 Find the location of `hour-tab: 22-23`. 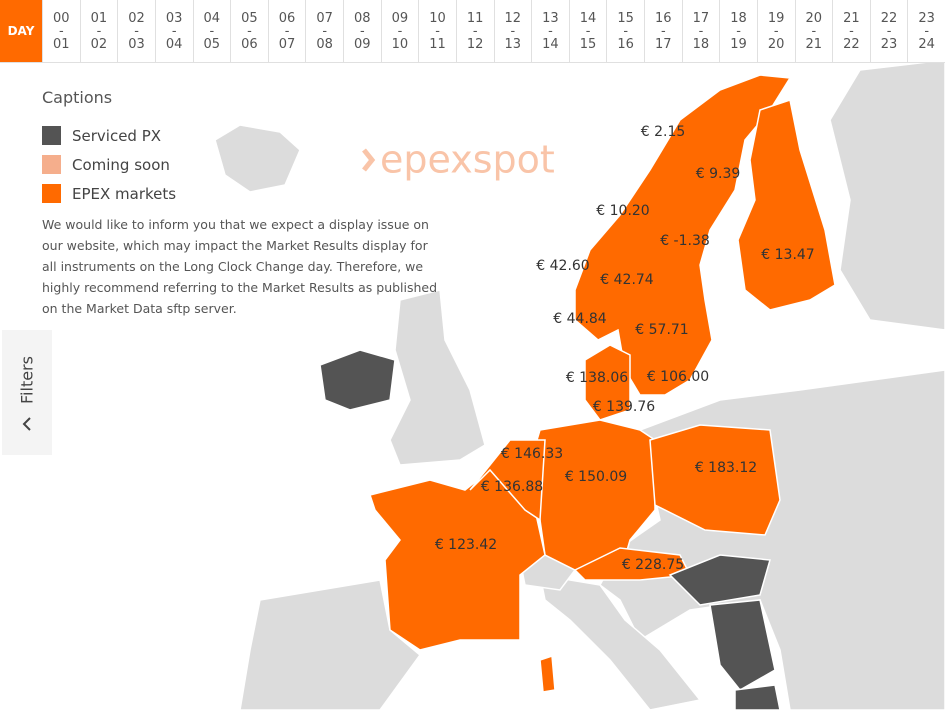

hour-tab: 22-23 is located at coordinates (888, 31).